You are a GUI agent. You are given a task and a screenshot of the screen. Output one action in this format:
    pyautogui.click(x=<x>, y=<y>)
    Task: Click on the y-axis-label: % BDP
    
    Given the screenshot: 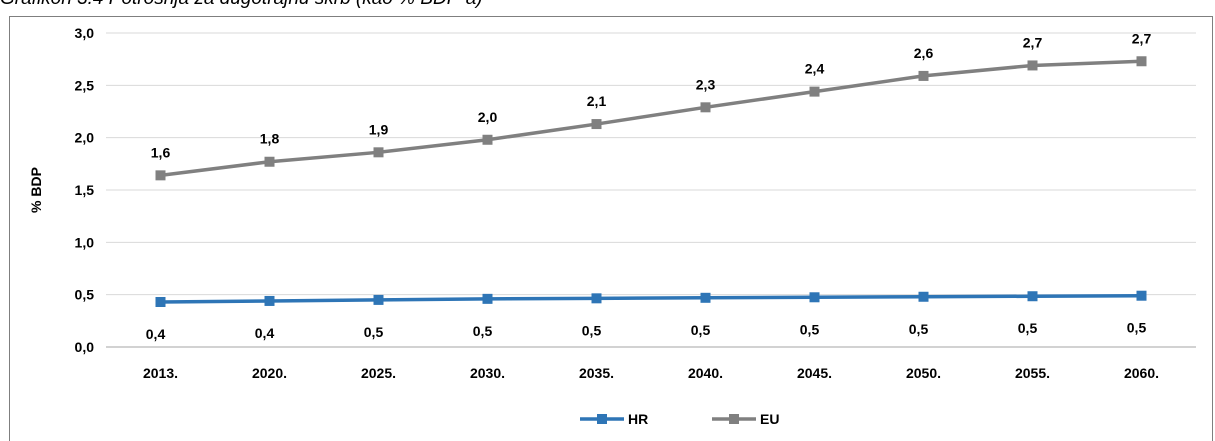 What is the action you would take?
    pyautogui.click(x=36, y=190)
    